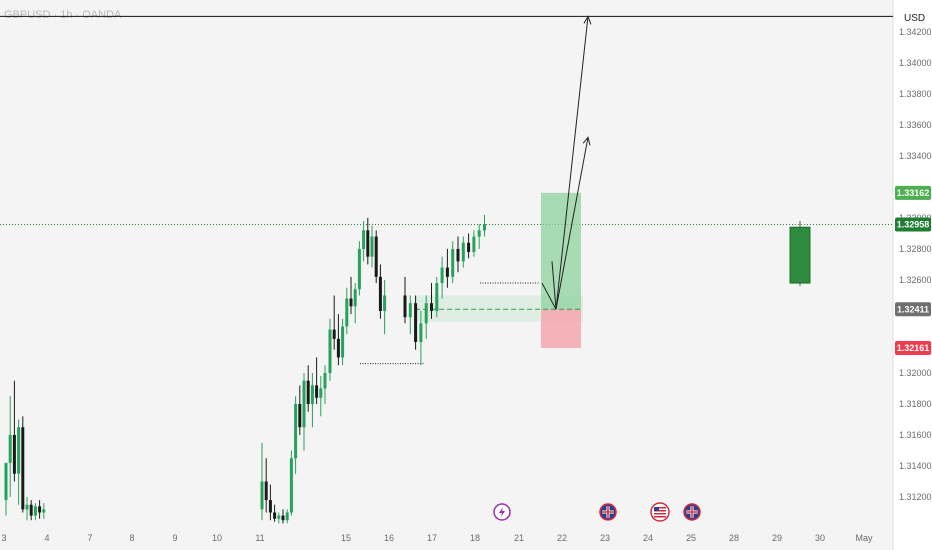 The width and height of the screenshot is (932, 550). Describe the element at coordinates (46, 538) in the screenshot. I see `x-tick-label: 4` at that location.